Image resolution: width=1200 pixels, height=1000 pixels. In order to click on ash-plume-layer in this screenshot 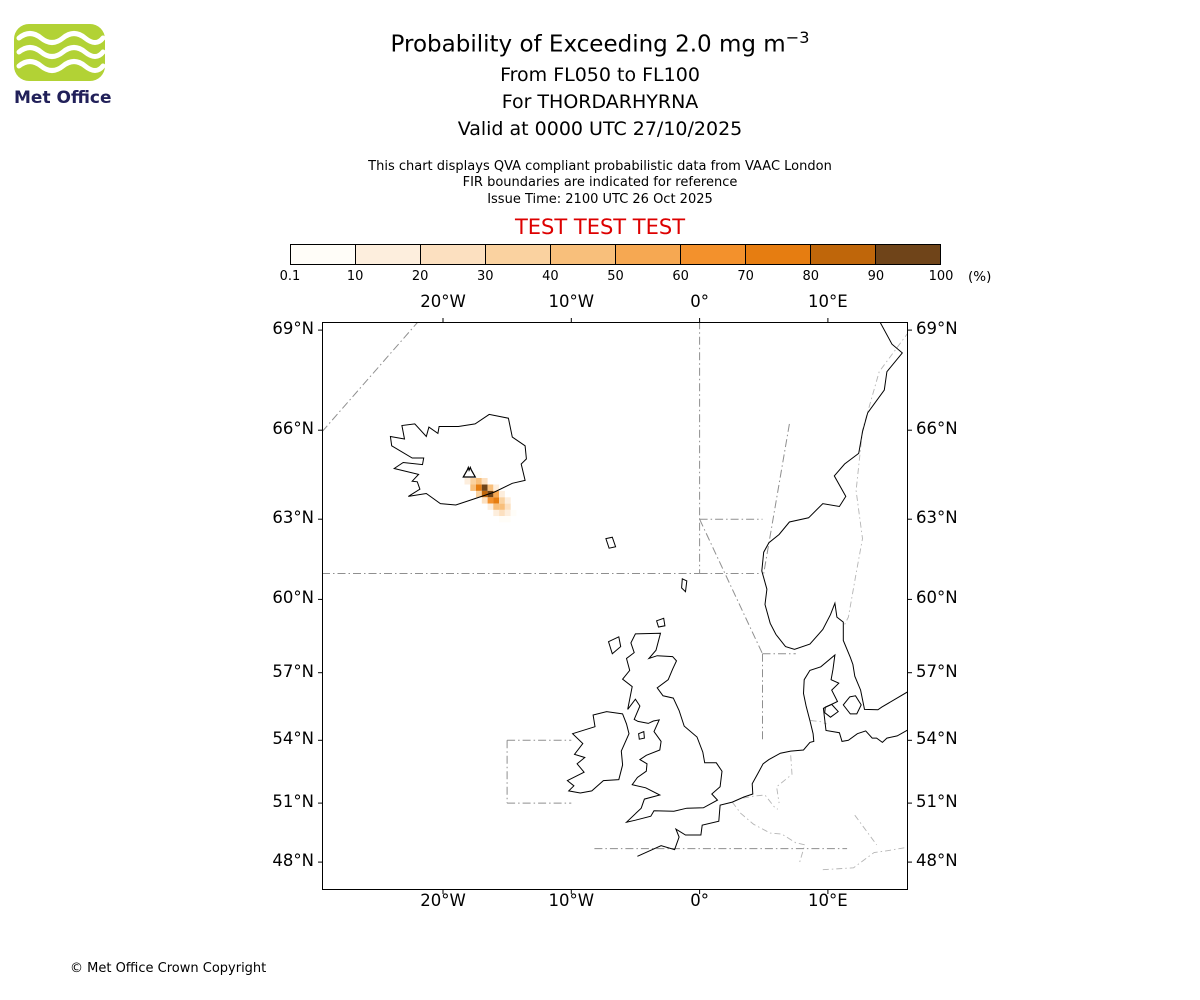, I will do `click(490, 497)`.